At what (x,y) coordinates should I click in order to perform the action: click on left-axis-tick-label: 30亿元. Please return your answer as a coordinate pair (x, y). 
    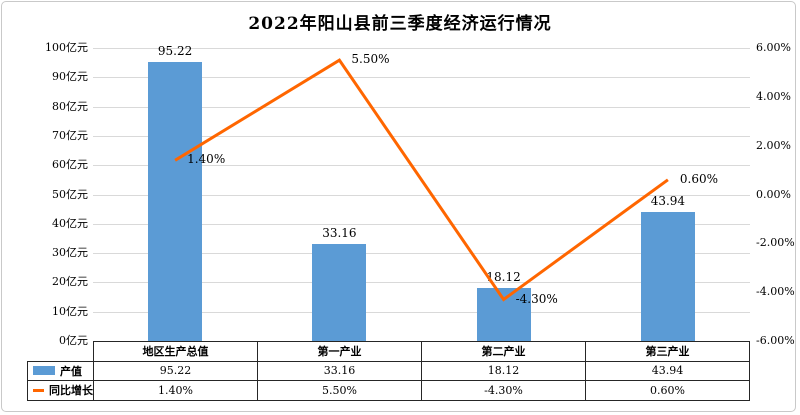
    Looking at the image, I should click on (70, 253).